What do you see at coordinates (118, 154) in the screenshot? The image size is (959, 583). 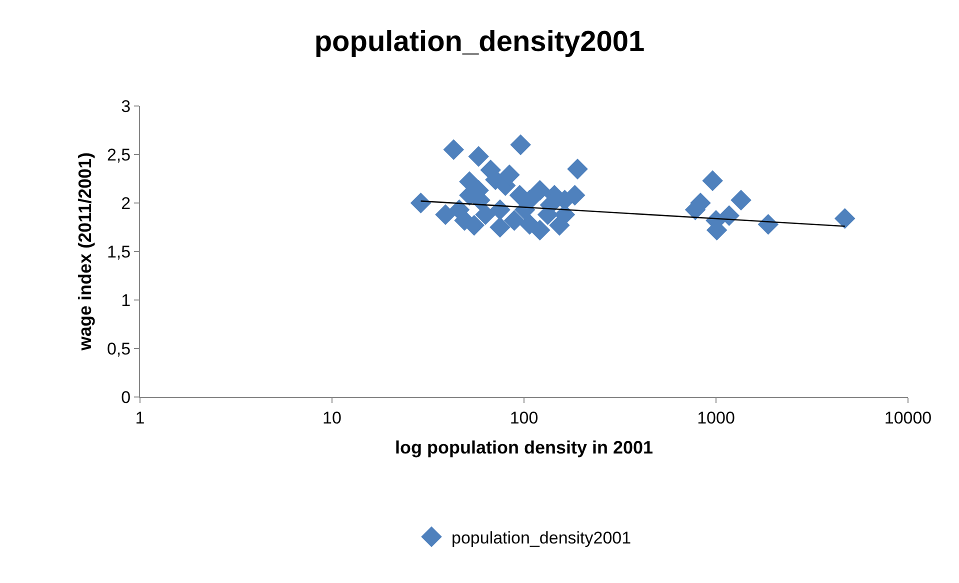 I see `y-tick-label: 2,5` at bounding box center [118, 154].